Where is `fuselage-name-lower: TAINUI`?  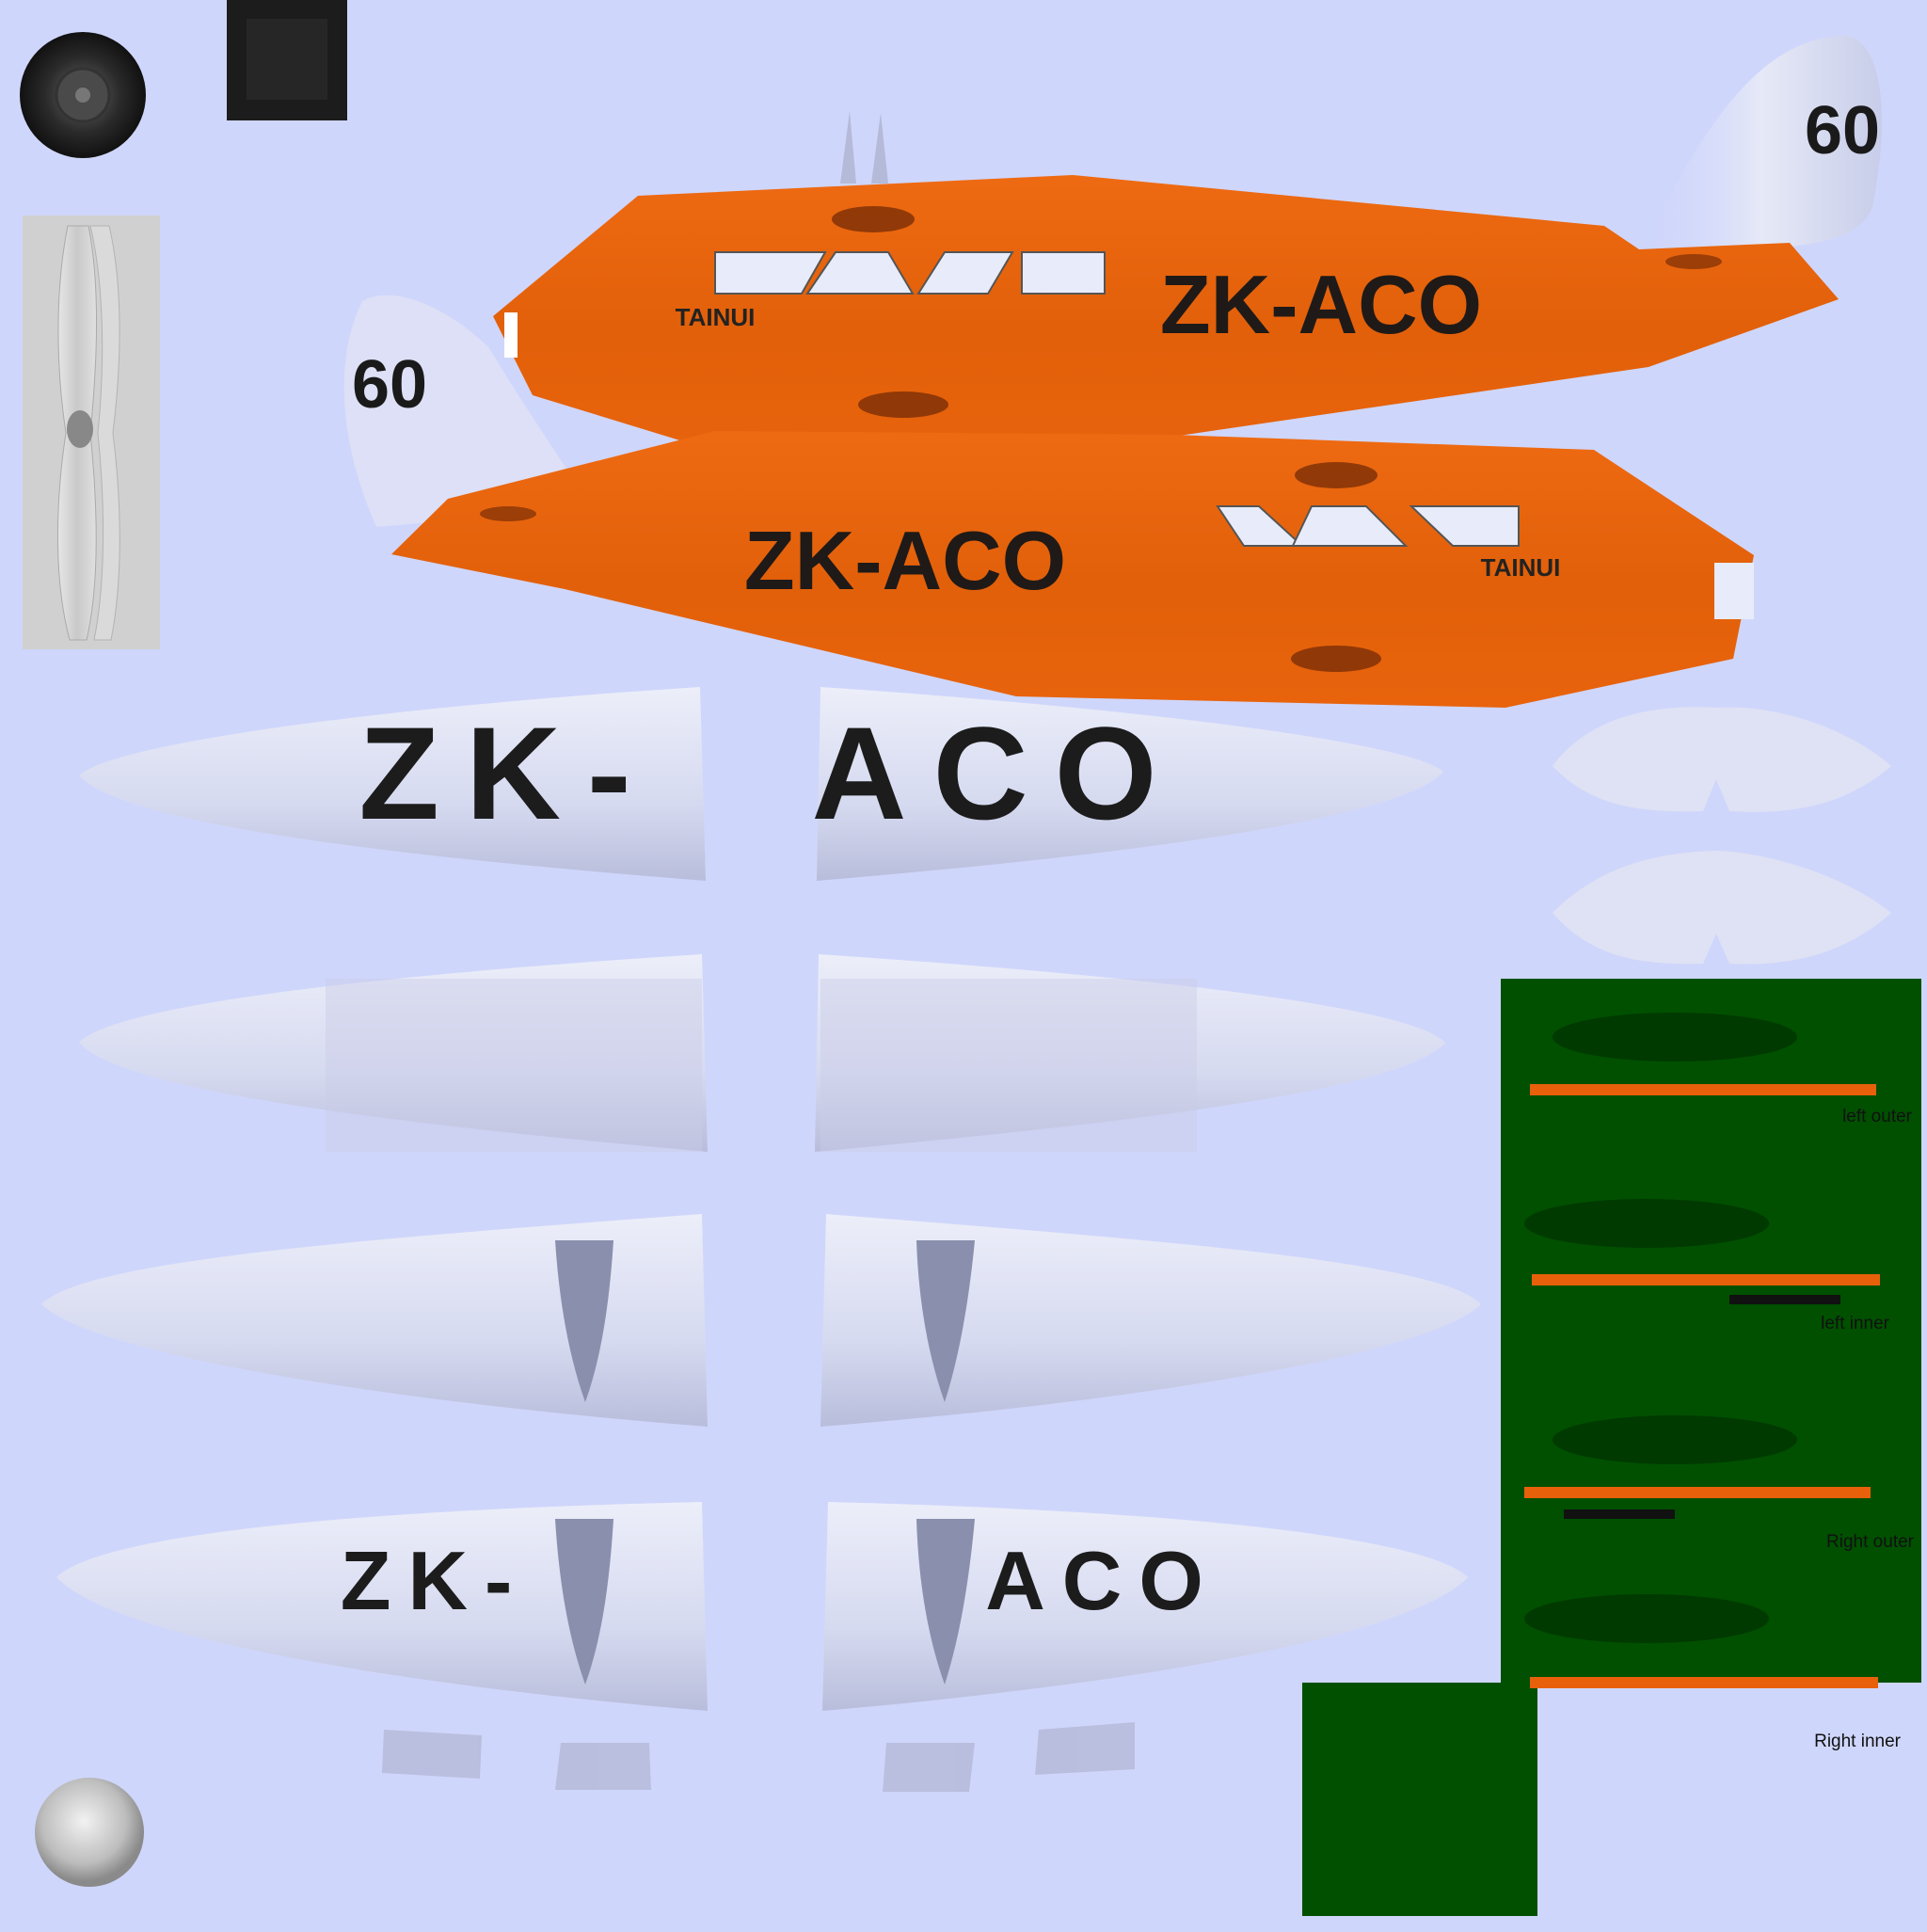 fuselage-name-lower: TAINUI is located at coordinates (1521, 567).